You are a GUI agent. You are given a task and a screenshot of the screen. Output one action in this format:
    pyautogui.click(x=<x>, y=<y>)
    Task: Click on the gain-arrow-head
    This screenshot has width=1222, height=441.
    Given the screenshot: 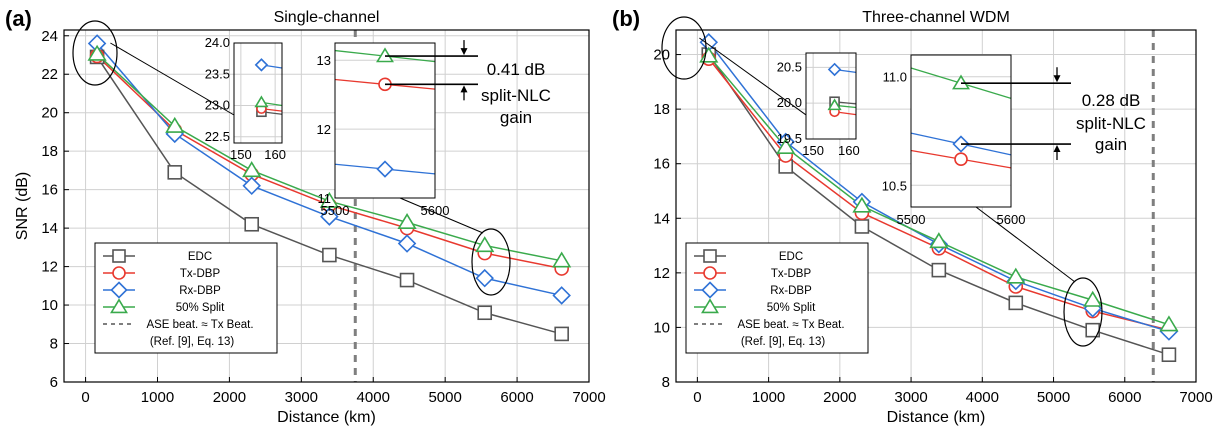 What is the action you would take?
    pyautogui.click(x=464, y=52)
    